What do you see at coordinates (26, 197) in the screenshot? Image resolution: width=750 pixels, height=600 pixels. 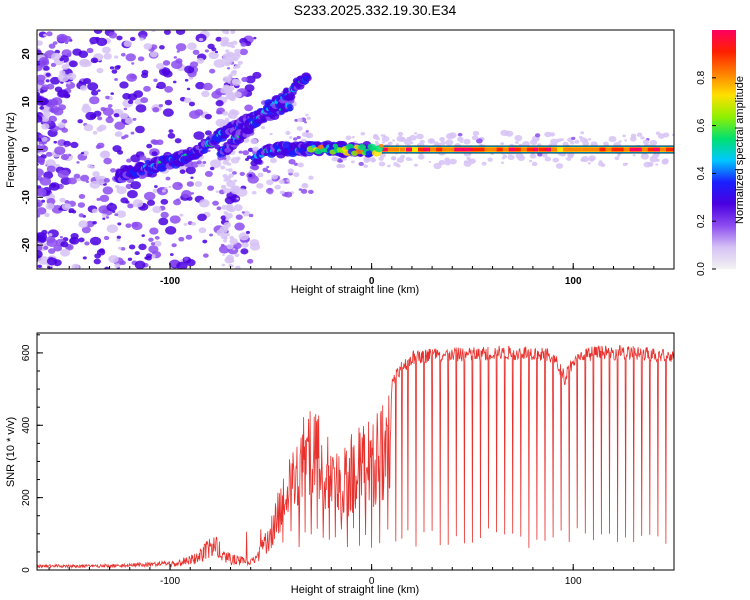 I see `spectrogram-y-tick-label: -10` at bounding box center [26, 197].